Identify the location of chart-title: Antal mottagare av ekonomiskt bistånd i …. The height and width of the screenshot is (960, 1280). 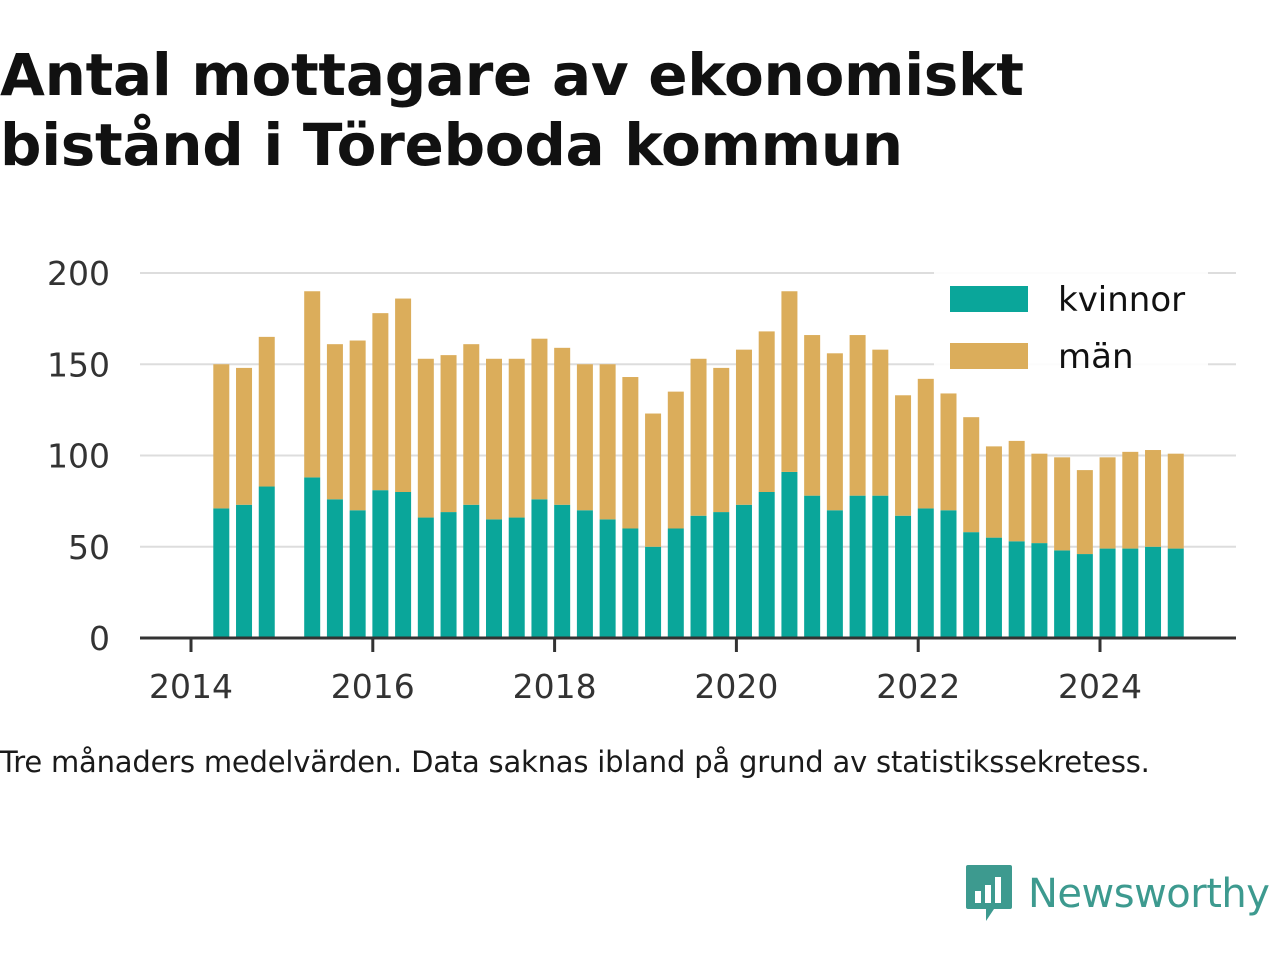
(512, 110).